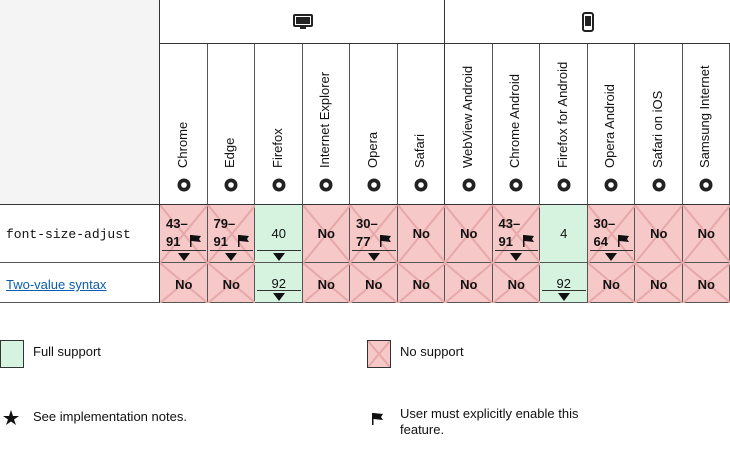  What do you see at coordinates (110, 416) in the screenshot?
I see `legend-notes: See implementation notes.` at bounding box center [110, 416].